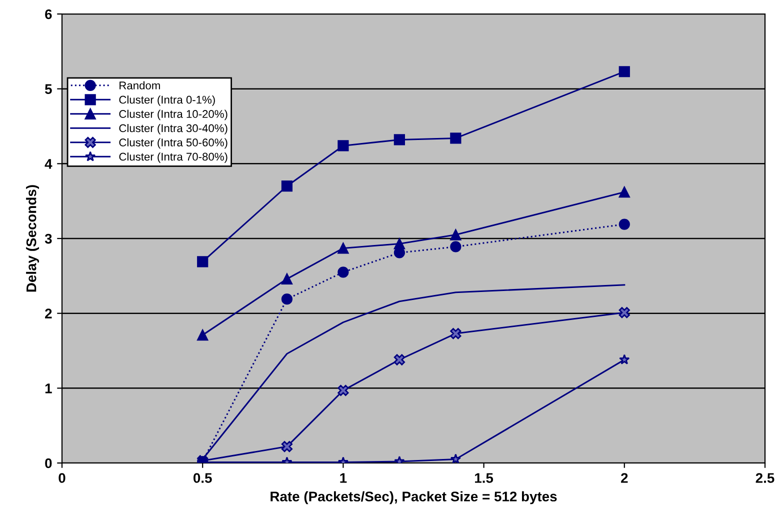 This screenshot has width=780, height=531. I want to click on x-axis-title: Rate (Packets/Sec), Packet Size = 512 bytes, so click(413, 497).